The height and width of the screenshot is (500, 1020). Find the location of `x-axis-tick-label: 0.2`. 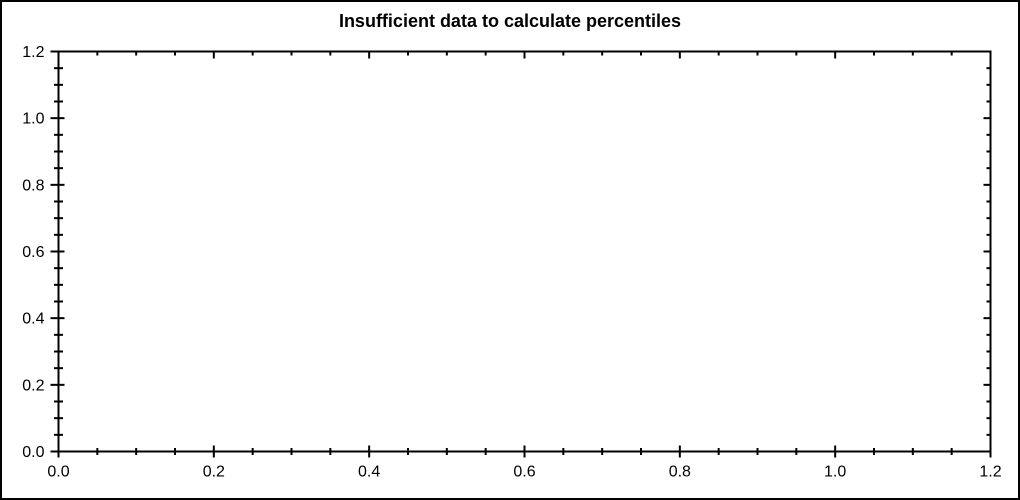

x-axis-tick-label: 0.2 is located at coordinates (214, 472).